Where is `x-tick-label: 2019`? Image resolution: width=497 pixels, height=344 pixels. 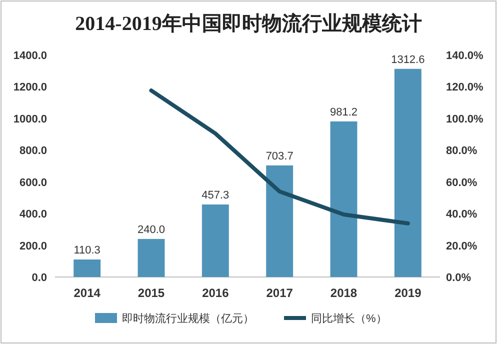
x-tick-label: 2019 is located at coordinates (408, 293).